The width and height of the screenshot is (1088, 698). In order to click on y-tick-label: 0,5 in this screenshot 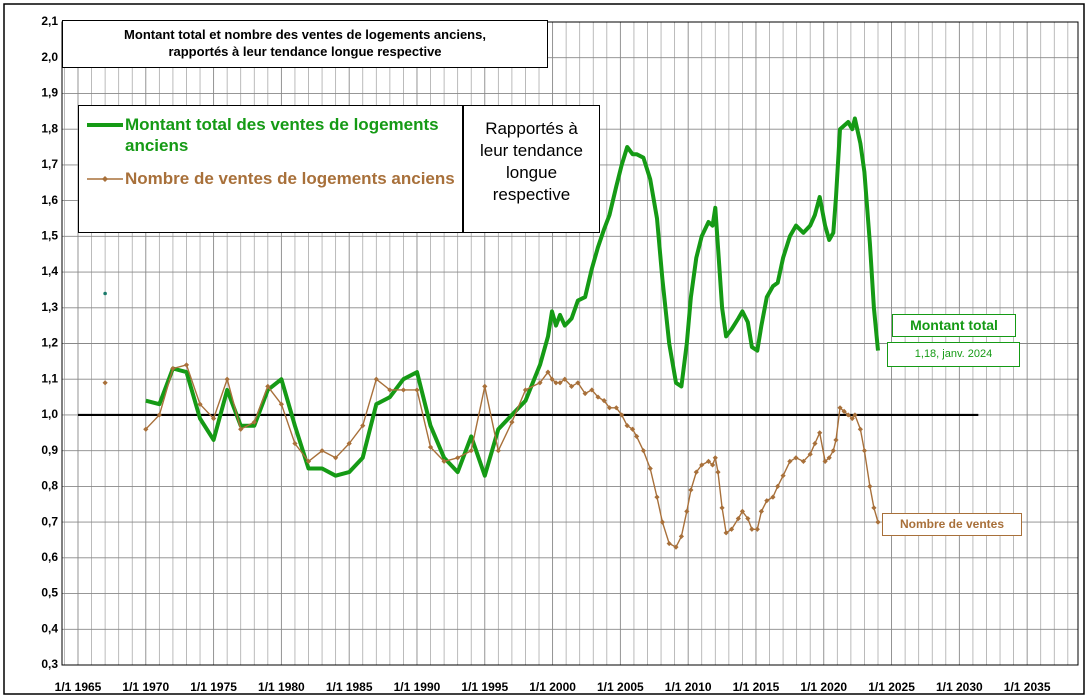, I will do `click(49, 593)`.